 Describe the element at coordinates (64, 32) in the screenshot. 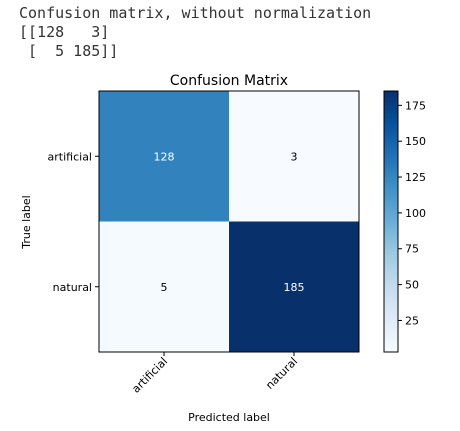

I see `console-line-2: [[128 3]` at that location.